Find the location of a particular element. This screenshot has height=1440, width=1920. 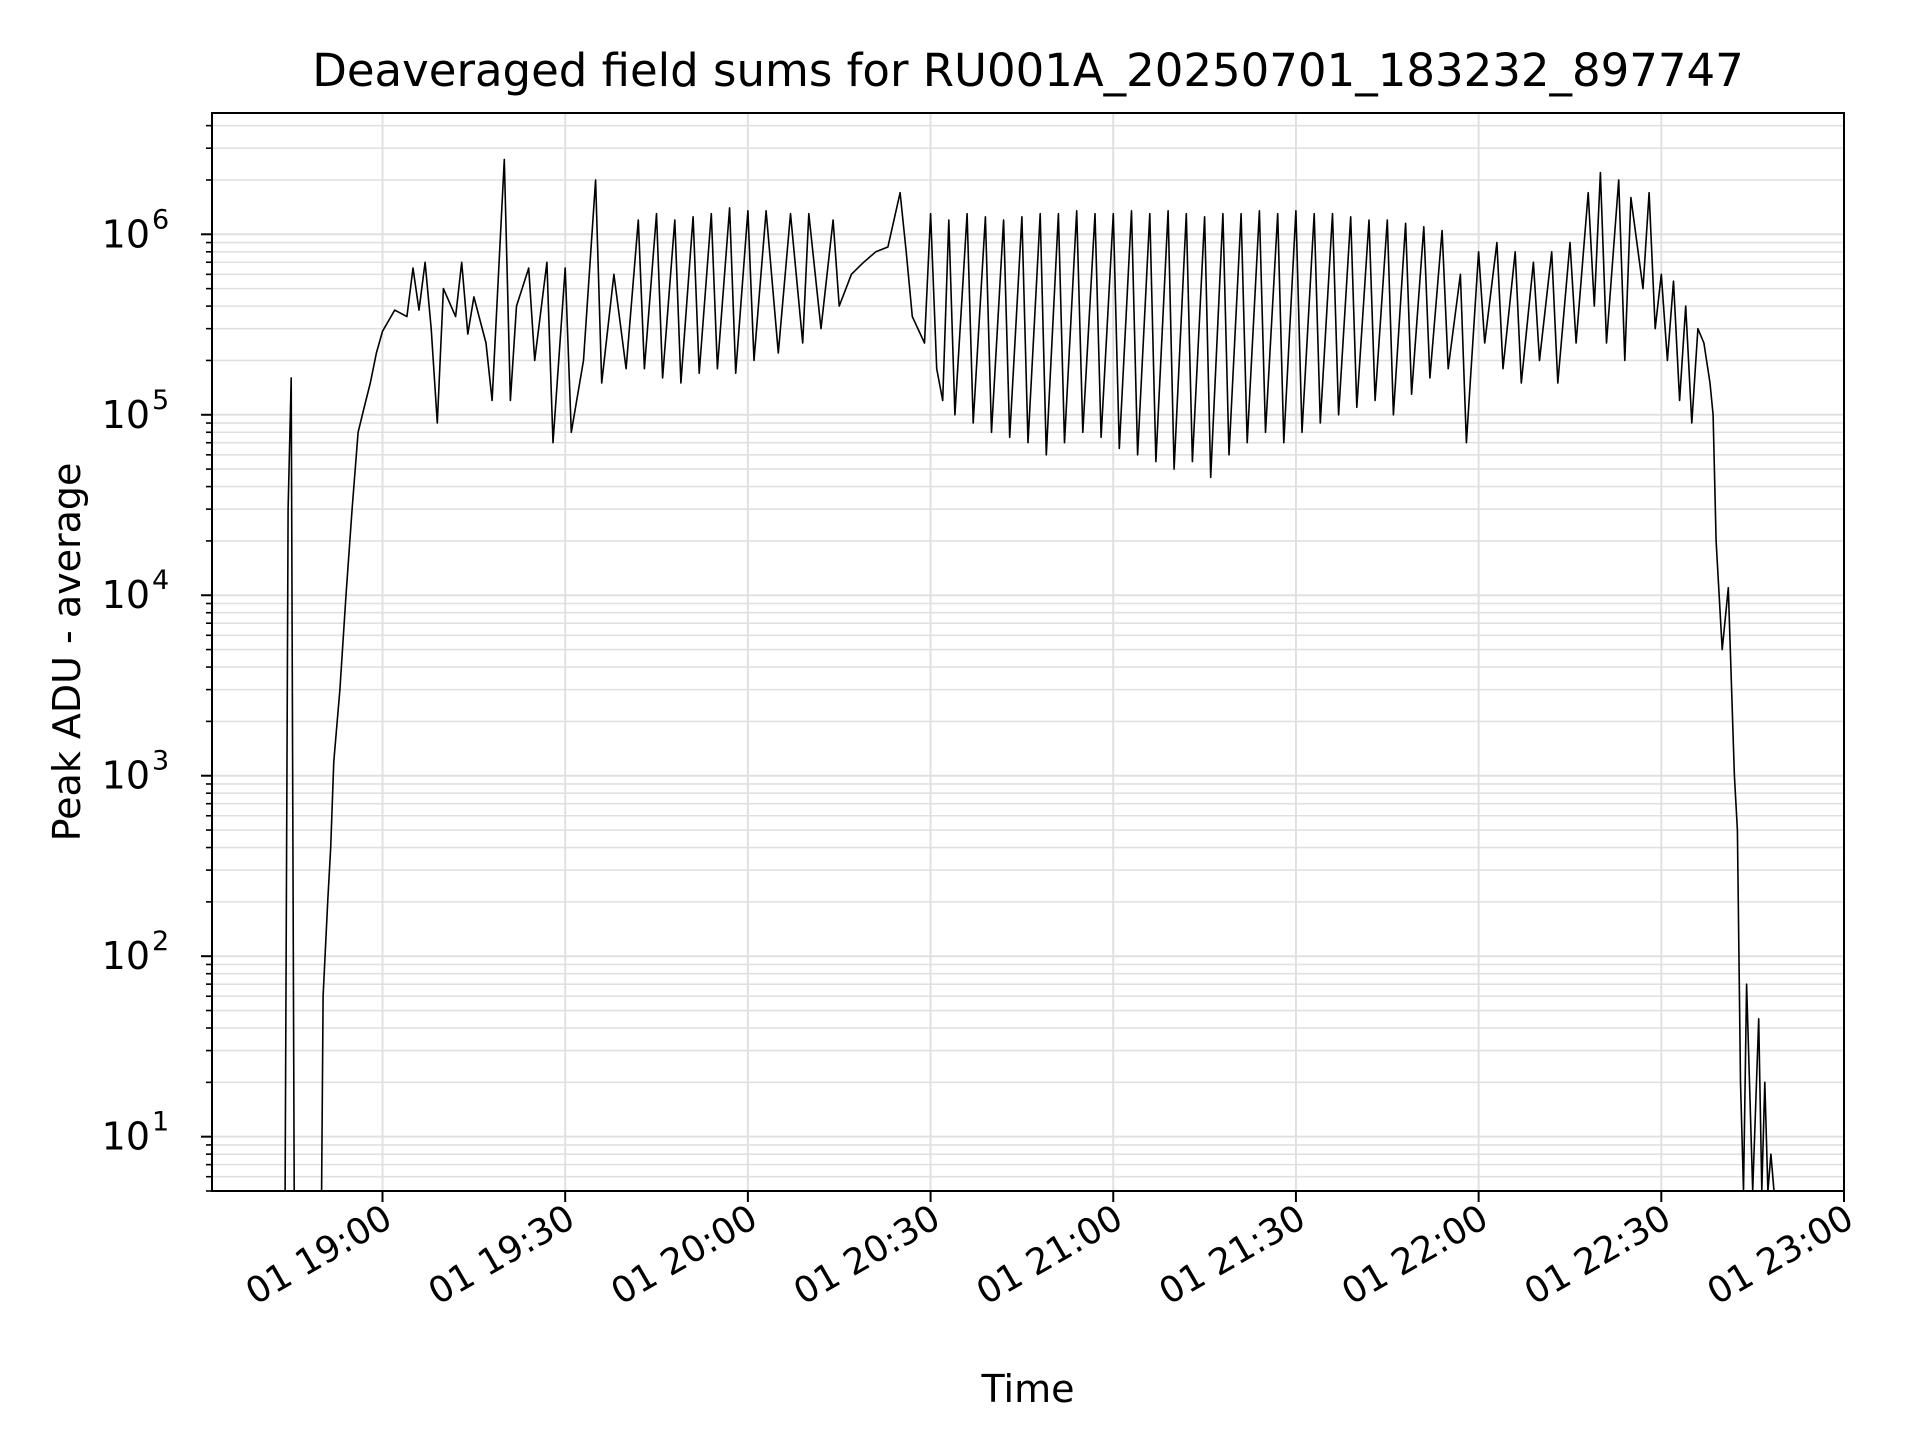

y-axis-label: Peak ADU - average is located at coordinates (67, 652).